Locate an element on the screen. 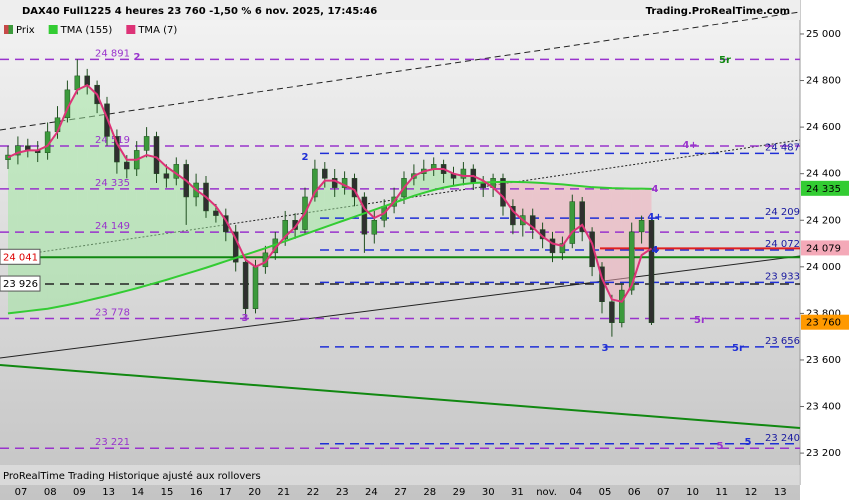 The height and width of the screenshot is (500, 850). level-label: 24 209 is located at coordinates (782, 212).